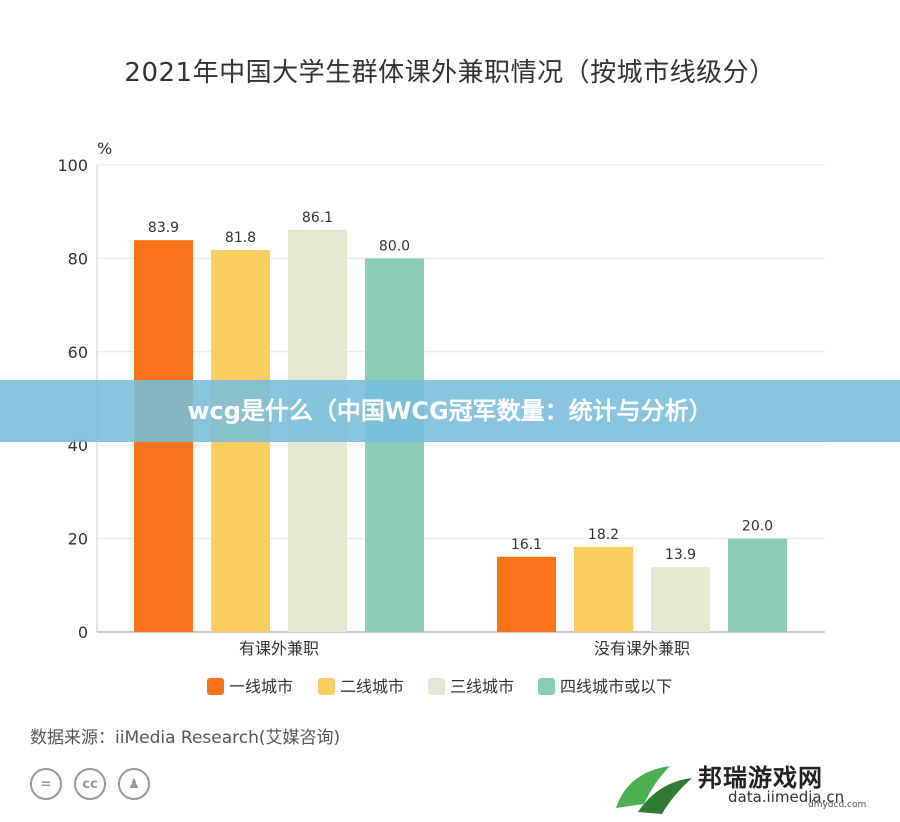 The height and width of the screenshot is (822, 900). What do you see at coordinates (757, 527) in the screenshot?
I see `data-label: 20.0` at bounding box center [757, 527].